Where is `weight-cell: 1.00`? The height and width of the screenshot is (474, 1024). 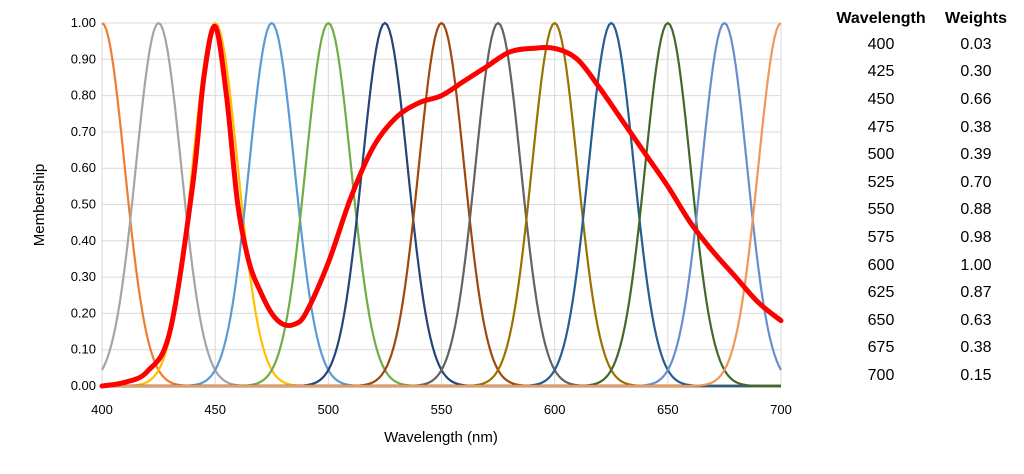
weight-cell: 1.00 is located at coordinates (976, 265).